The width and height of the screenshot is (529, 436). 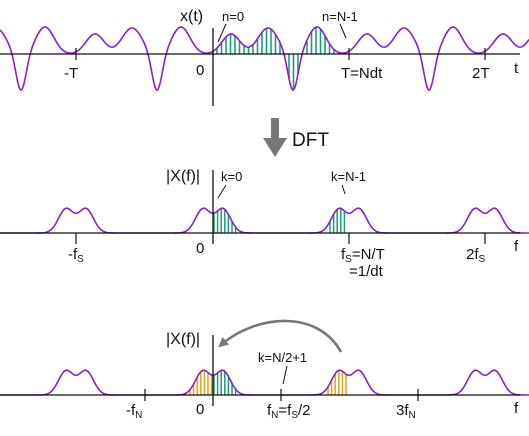 I want to click on tick-label-fs-line2: =1/dt, so click(x=366, y=271).